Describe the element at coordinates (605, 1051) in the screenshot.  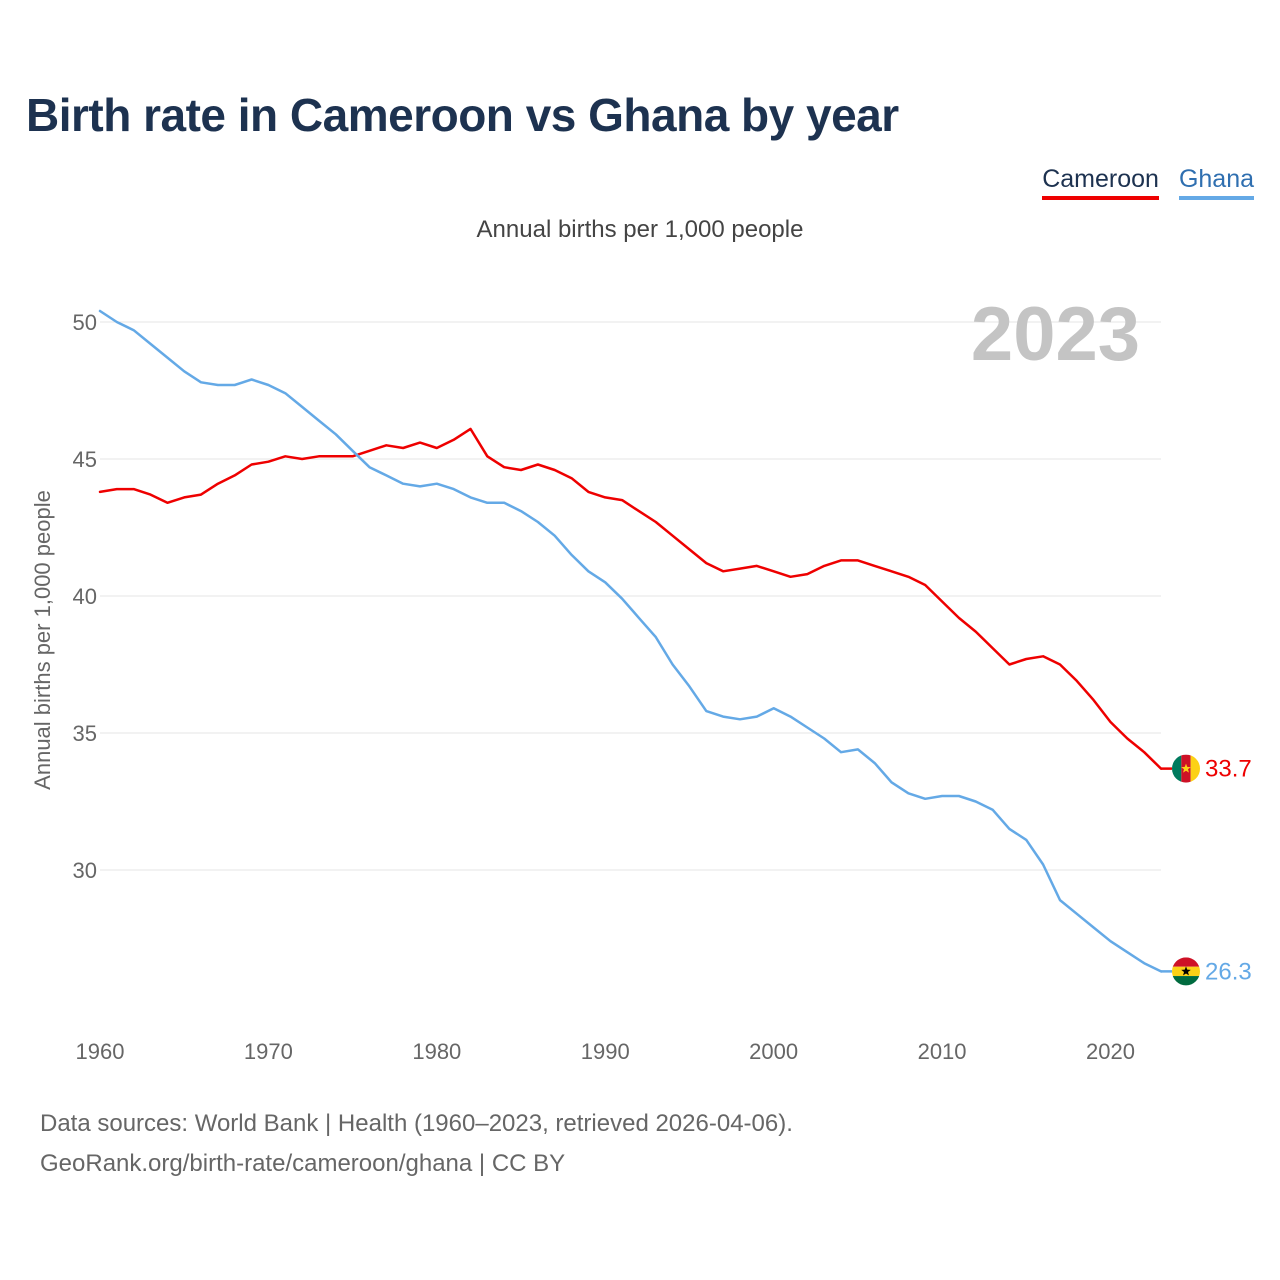
I see `x-tick-label-1990: 1990` at that location.